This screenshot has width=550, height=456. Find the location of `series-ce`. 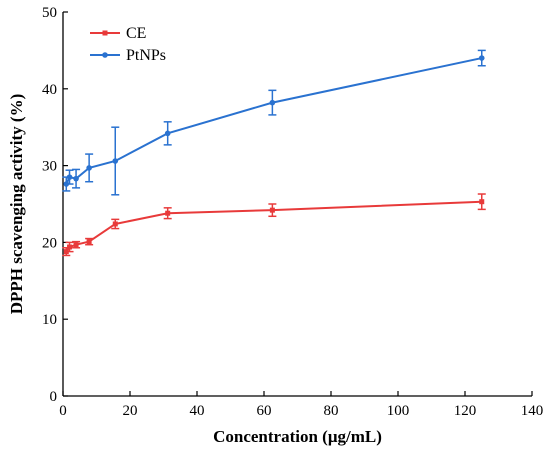

series-ce is located at coordinates (274, 225).